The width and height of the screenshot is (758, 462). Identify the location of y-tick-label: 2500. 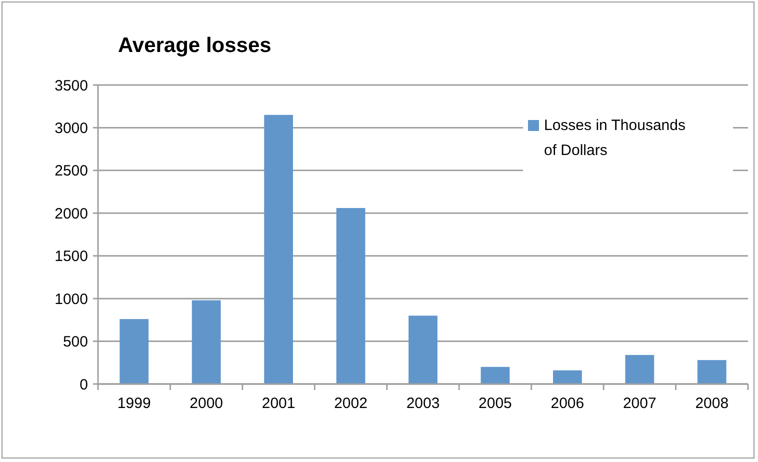
(71, 171).